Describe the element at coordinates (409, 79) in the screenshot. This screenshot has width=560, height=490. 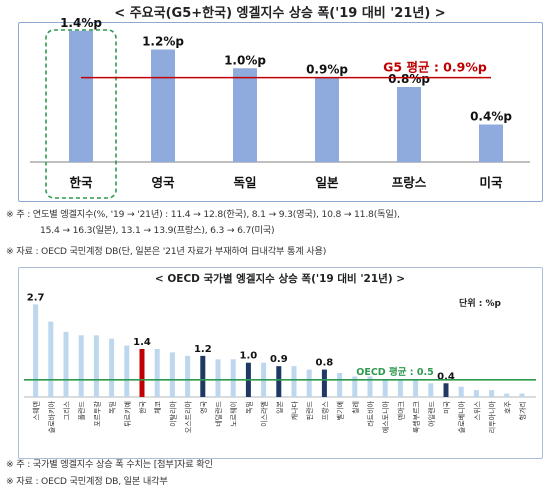
I see `top-bar-value-label: 0.8%p` at that location.